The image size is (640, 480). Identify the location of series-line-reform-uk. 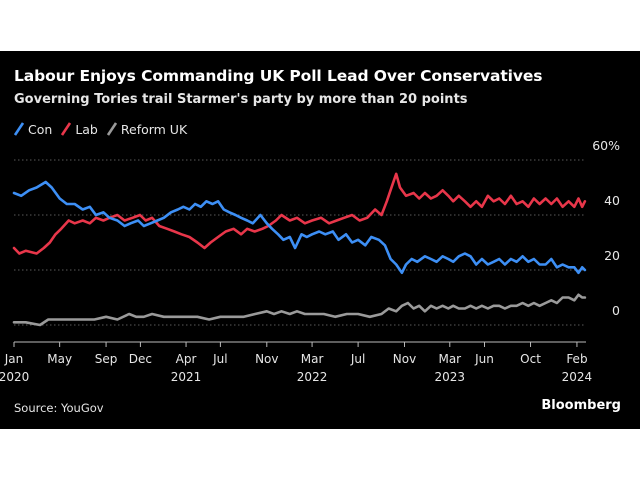
(299, 310).